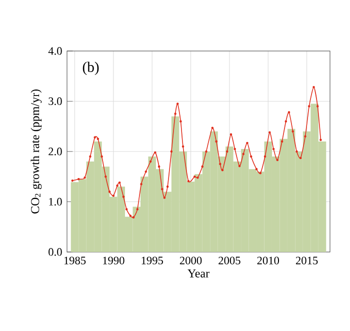 This screenshot has width=350, height=331. Describe the element at coordinates (55, 152) in the screenshot. I see `y-tick-label: 2.0` at that location.